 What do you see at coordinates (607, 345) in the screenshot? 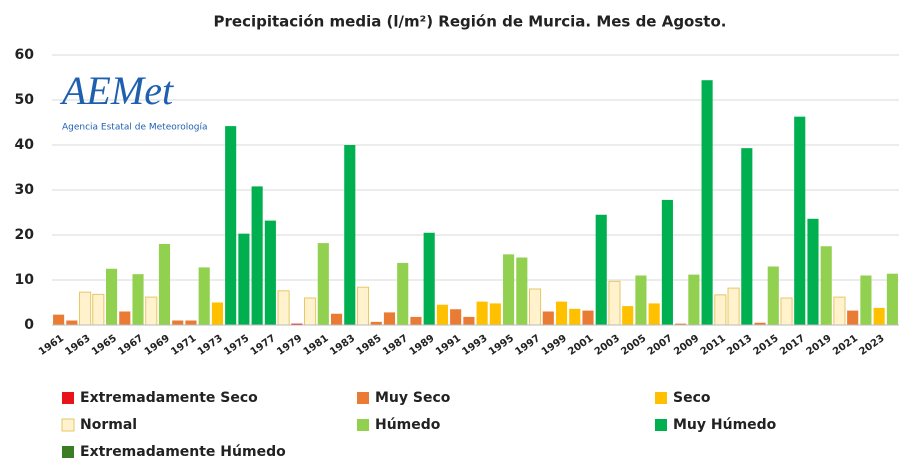
I see `x-tick-label: 2003` at bounding box center [607, 345].